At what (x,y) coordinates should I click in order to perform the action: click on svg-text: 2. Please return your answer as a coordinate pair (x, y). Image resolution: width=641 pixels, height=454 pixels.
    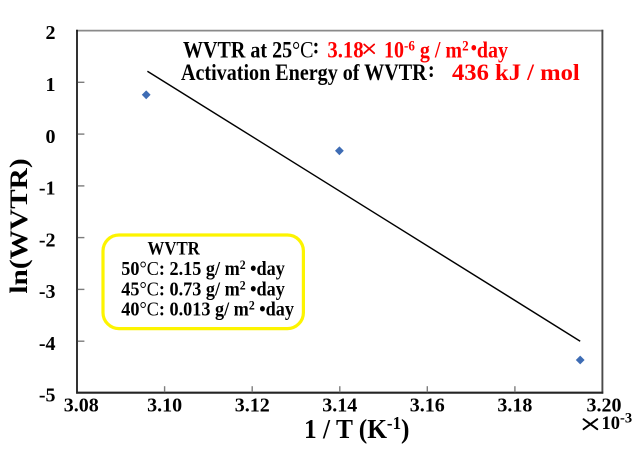
    Looking at the image, I should click on (51, 33).